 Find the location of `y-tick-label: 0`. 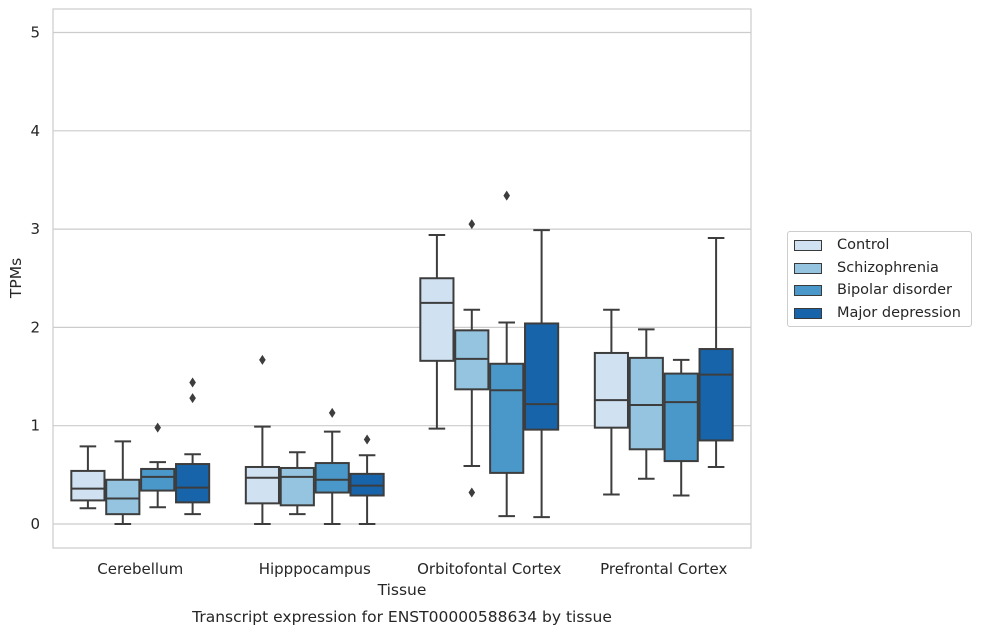

y-tick-label: 0 is located at coordinates (35, 524).